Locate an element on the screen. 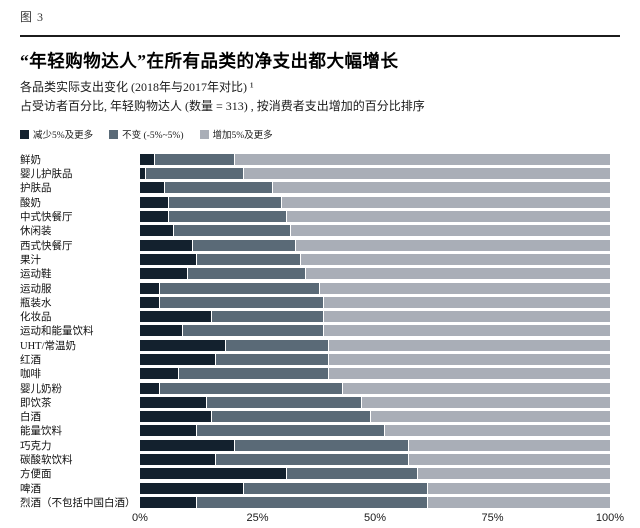 The height and width of the screenshot is (528, 640). chart-row: 咖啡 is located at coordinates (320, 374).